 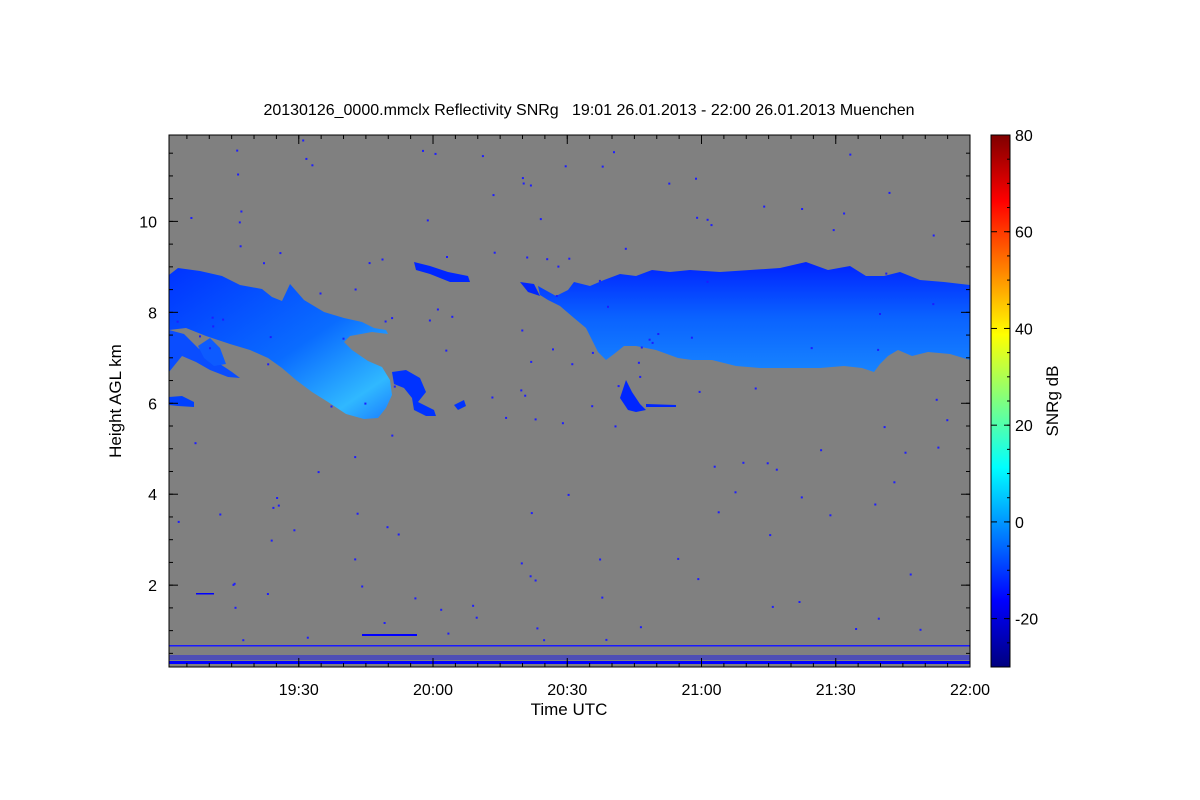 I want to click on x-axis-label: Time UTC, so click(x=569, y=709).